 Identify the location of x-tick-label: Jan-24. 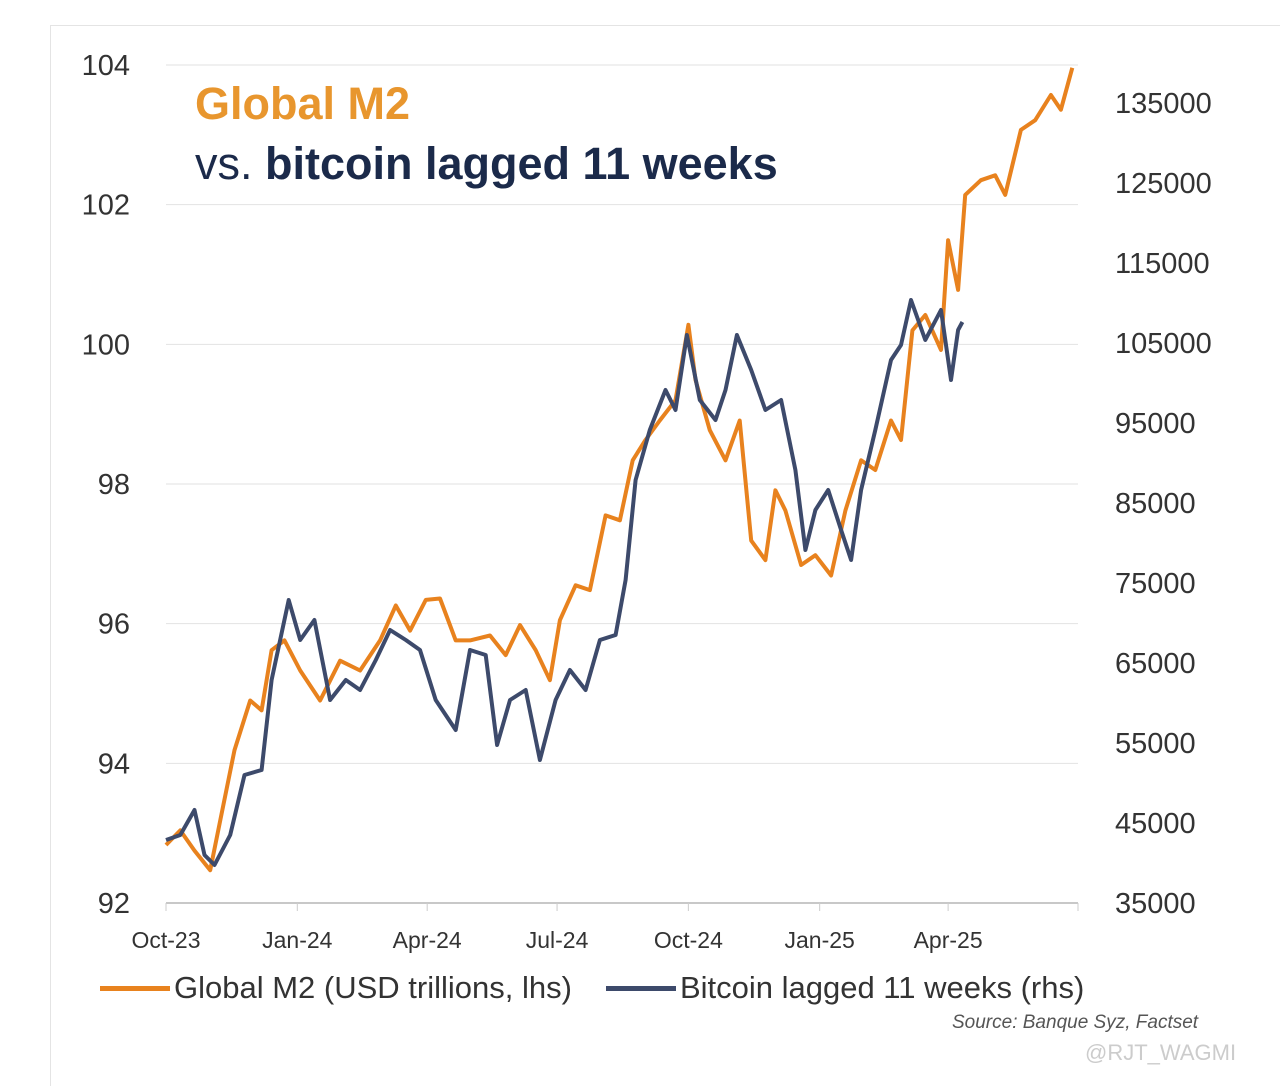
(297, 940).